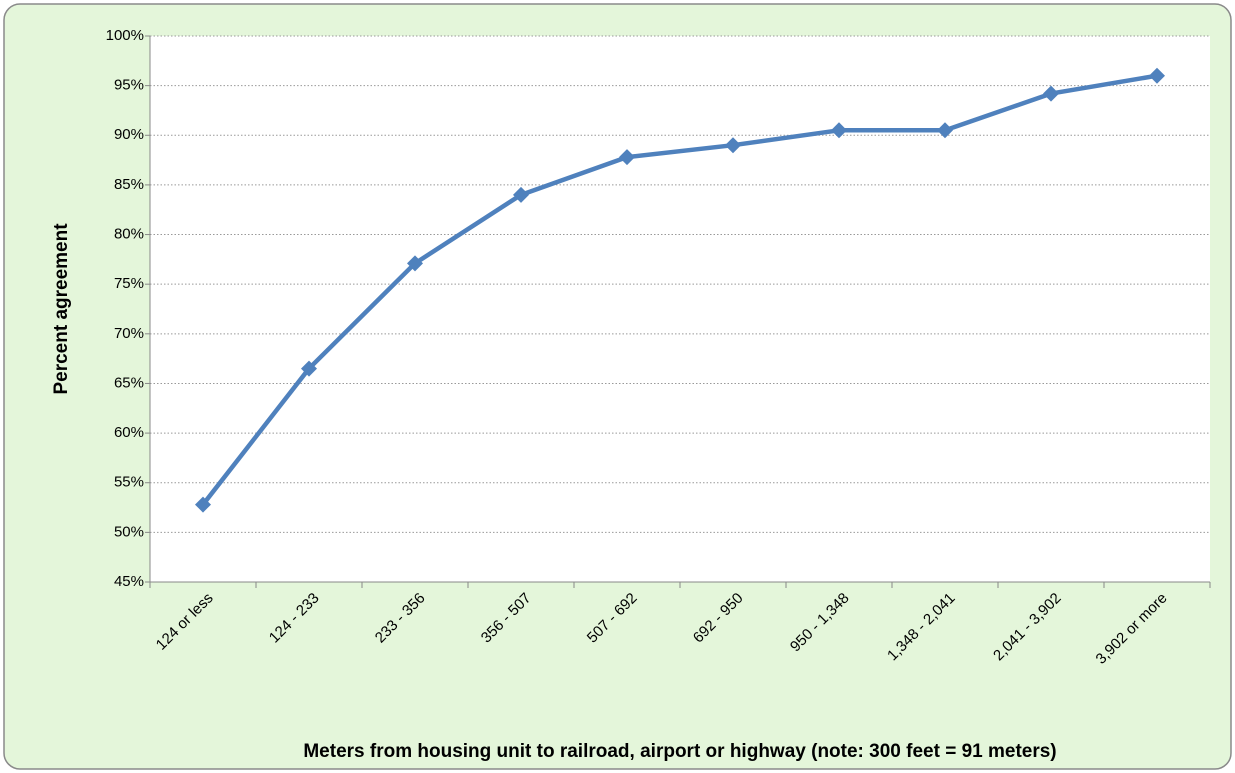 The height and width of the screenshot is (773, 1235). I want to click on y-tick-label: 85%, so click(129, 184).